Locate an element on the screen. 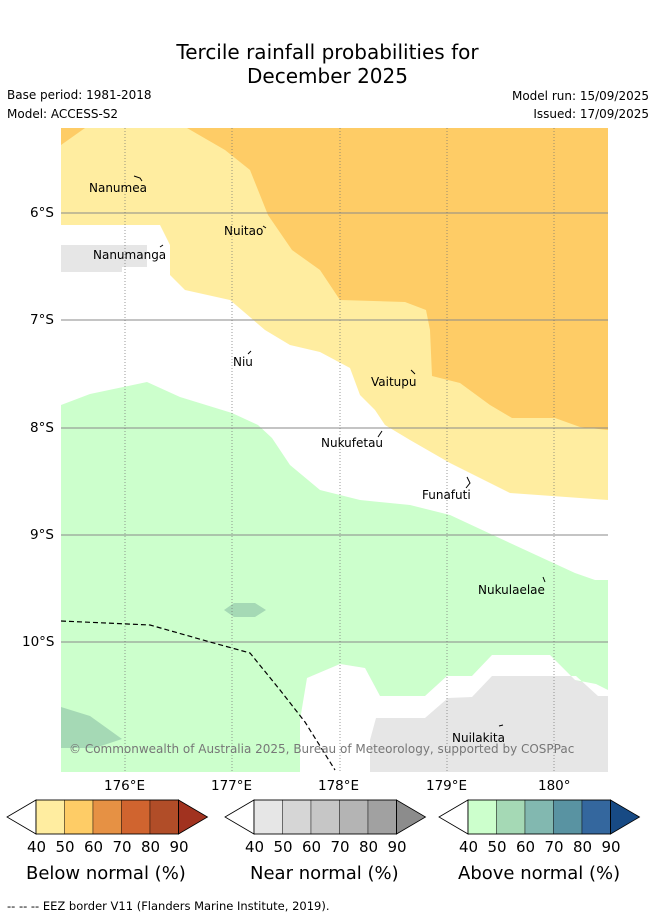 The width and height of the screenshot is (655, 919). lat-tick-8s: 8°S is located at coordinates (42, 428).